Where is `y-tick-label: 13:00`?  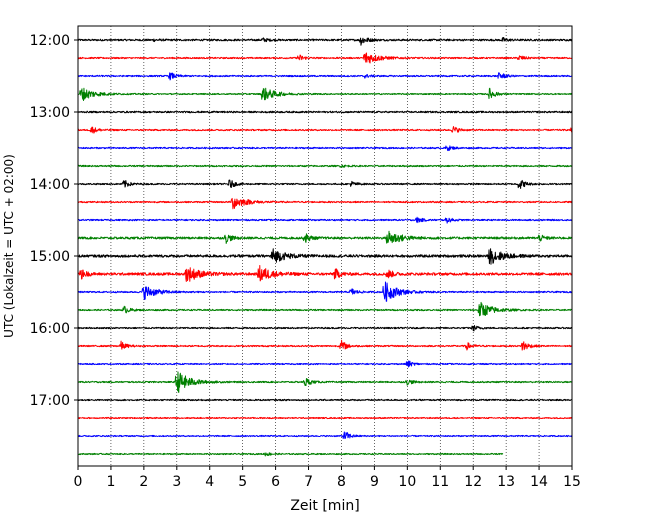
y-tick-label: 13:00 is located at coordinates (50, 113).